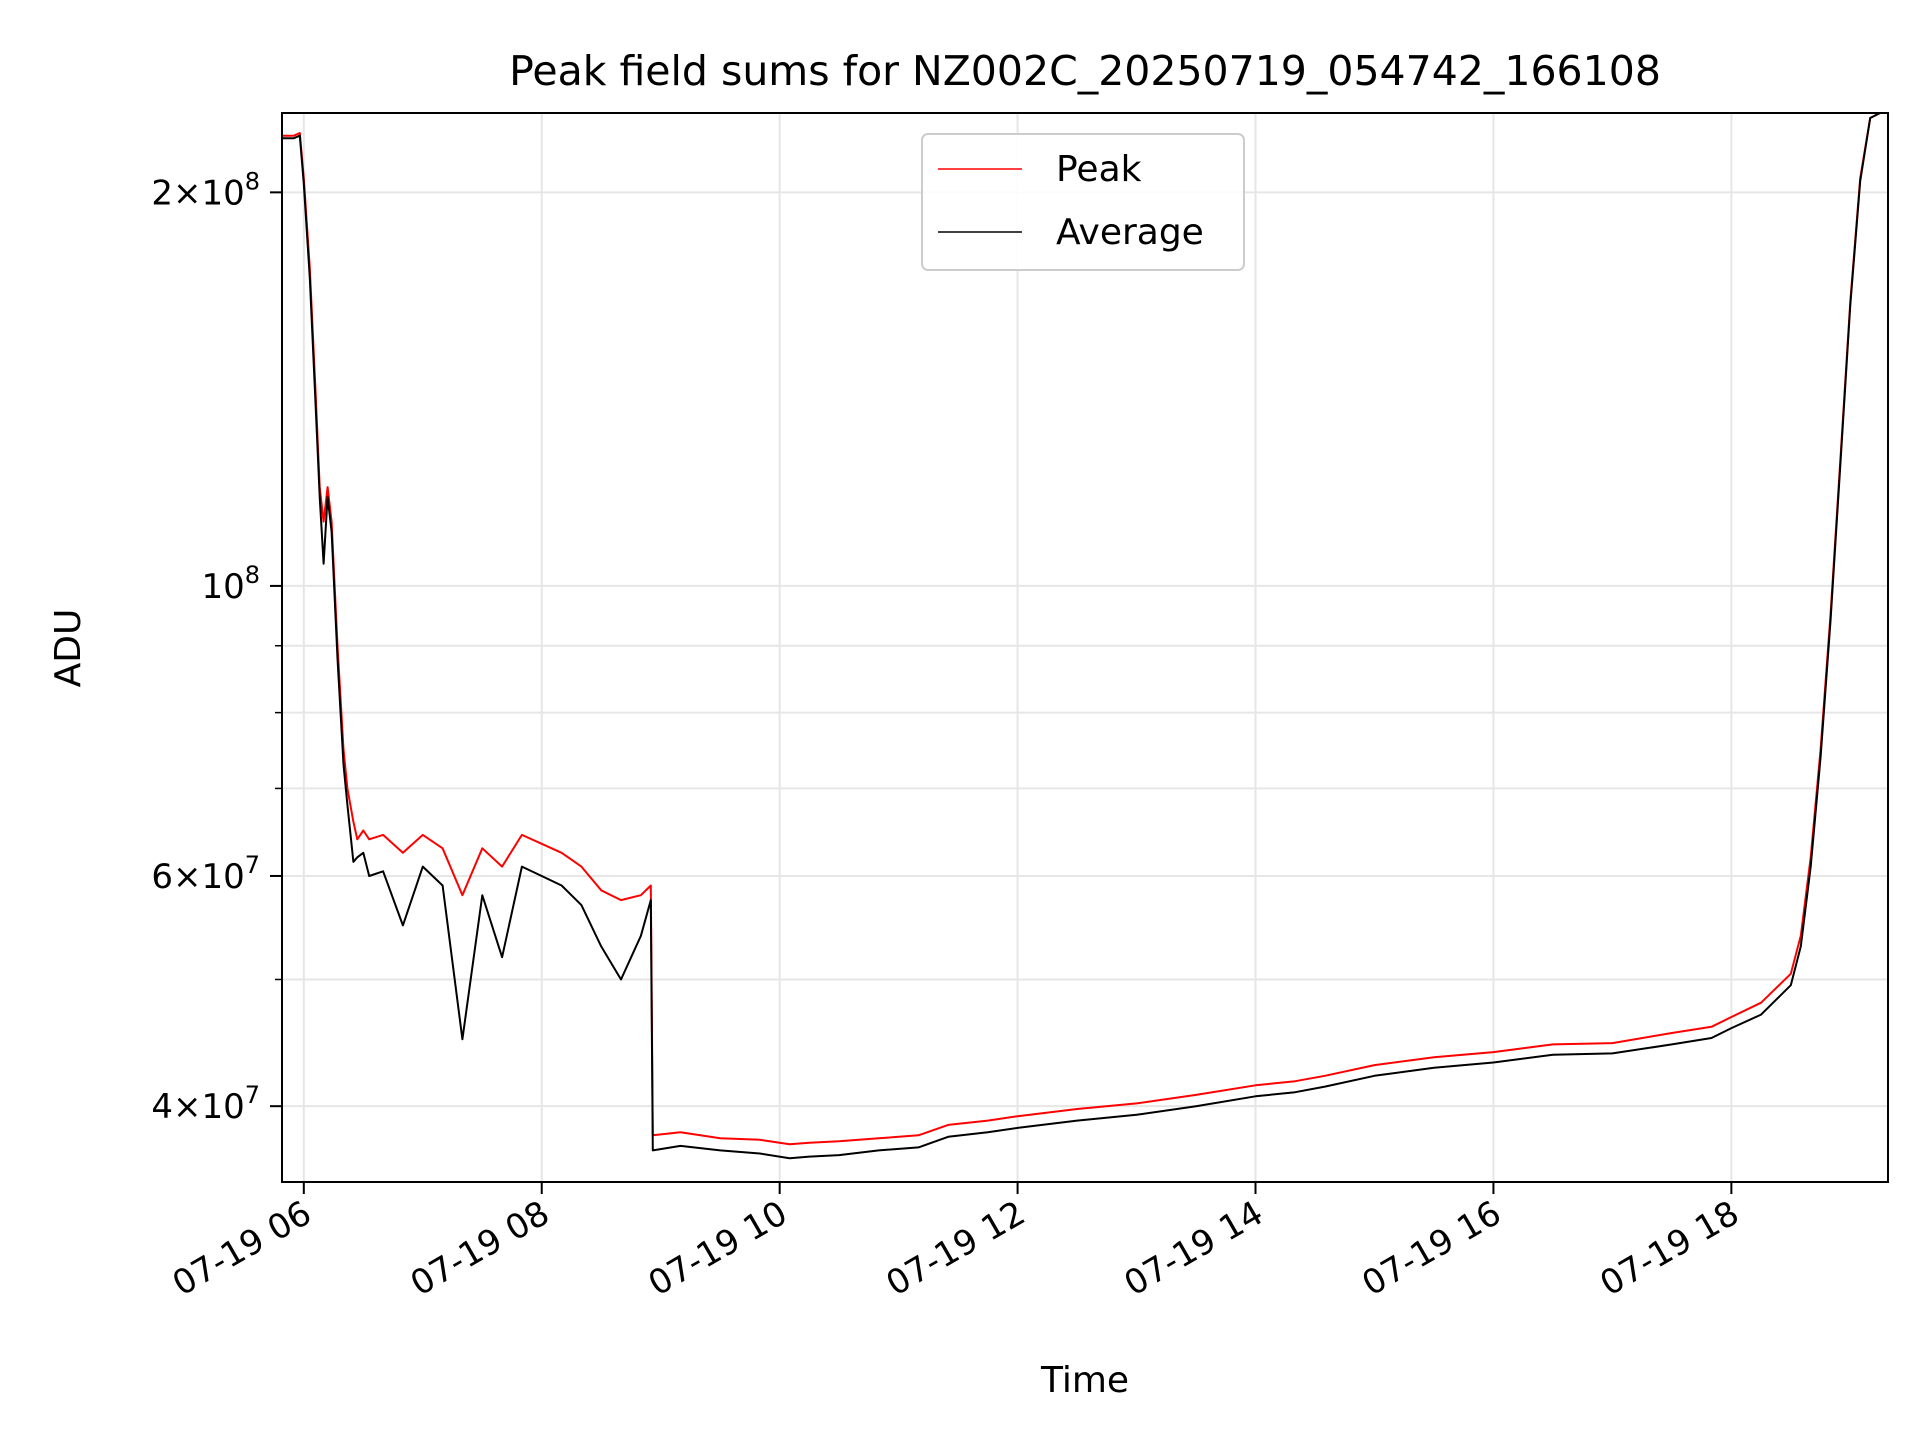 The width and height of the screenshot is (1920, 1440). What do you see at coordinates (216, 647) in the screenshot?
I see `y-axis-ticks: 2×108 108 6×107 4×107` at bounding box center [216, 647].